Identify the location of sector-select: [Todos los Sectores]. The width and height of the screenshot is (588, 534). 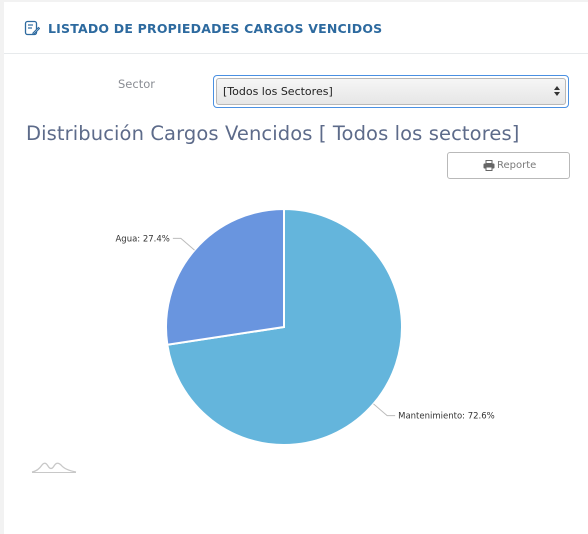
(391, 91).